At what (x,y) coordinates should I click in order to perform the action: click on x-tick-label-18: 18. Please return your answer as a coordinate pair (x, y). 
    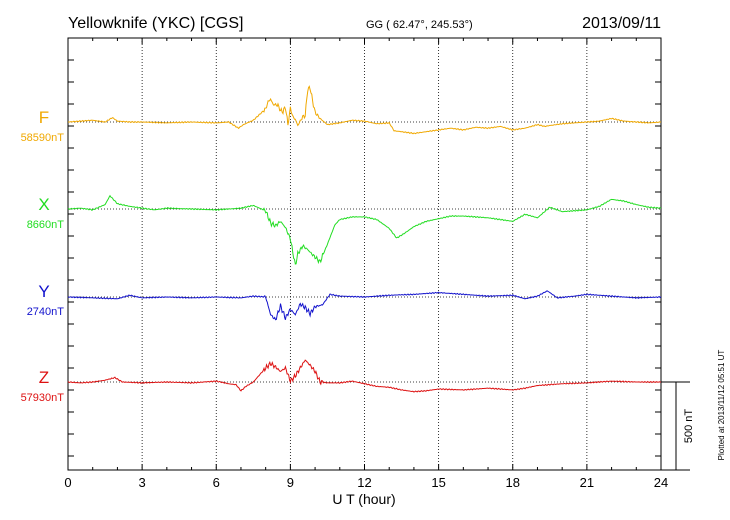
    Looking at the image, I should click on (513, 482).